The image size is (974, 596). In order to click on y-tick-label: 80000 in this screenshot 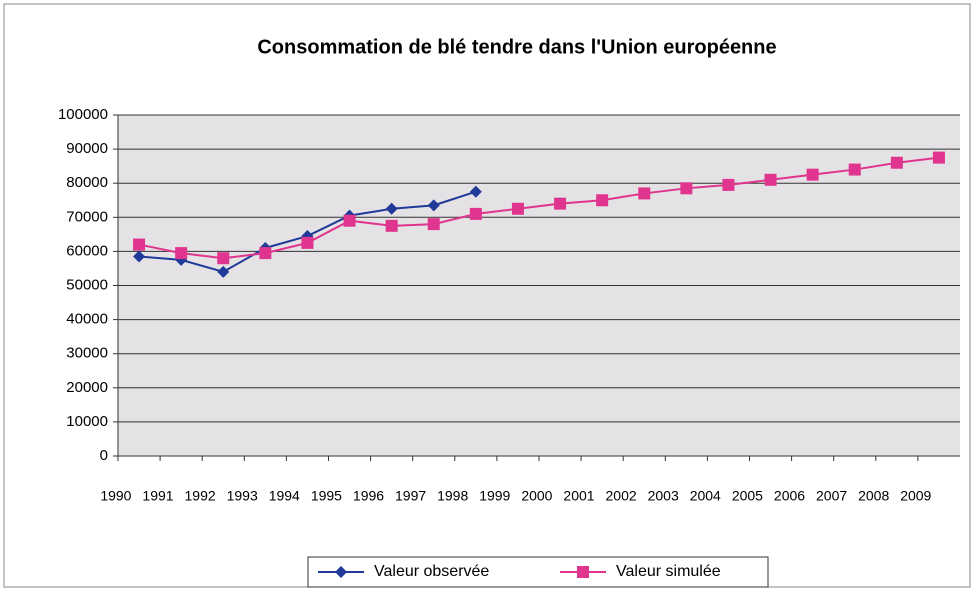, I will do `click(87, 182)`.